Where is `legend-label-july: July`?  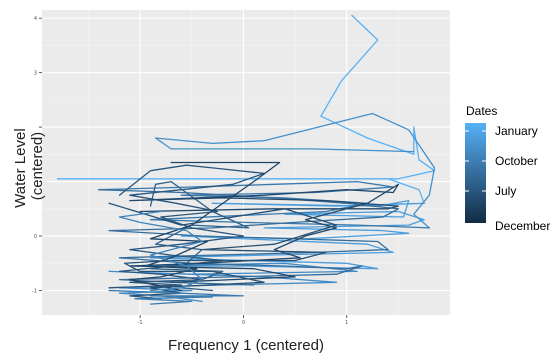 legend-label-july: July is located at coordinates (505, 191).